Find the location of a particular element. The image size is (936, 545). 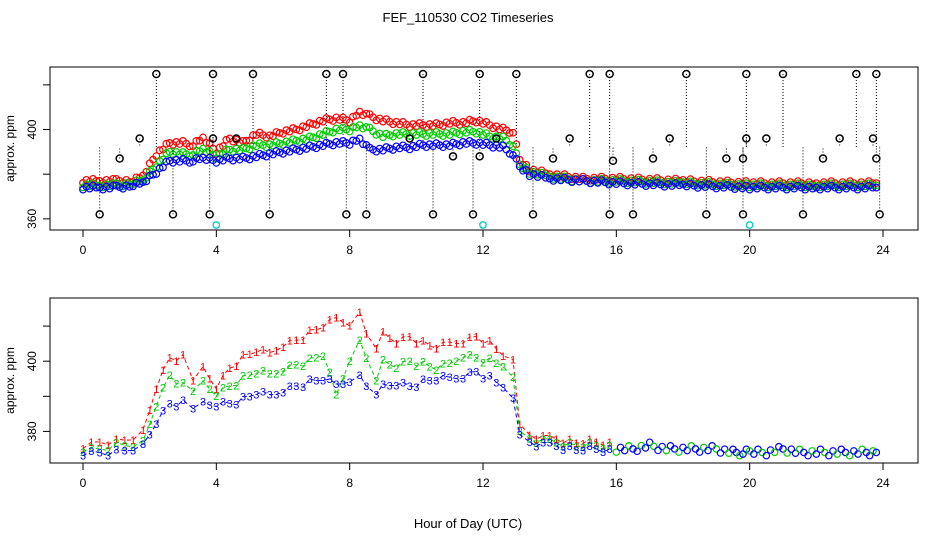

x-tick-label: 12 is located at coordinates (483, 483).